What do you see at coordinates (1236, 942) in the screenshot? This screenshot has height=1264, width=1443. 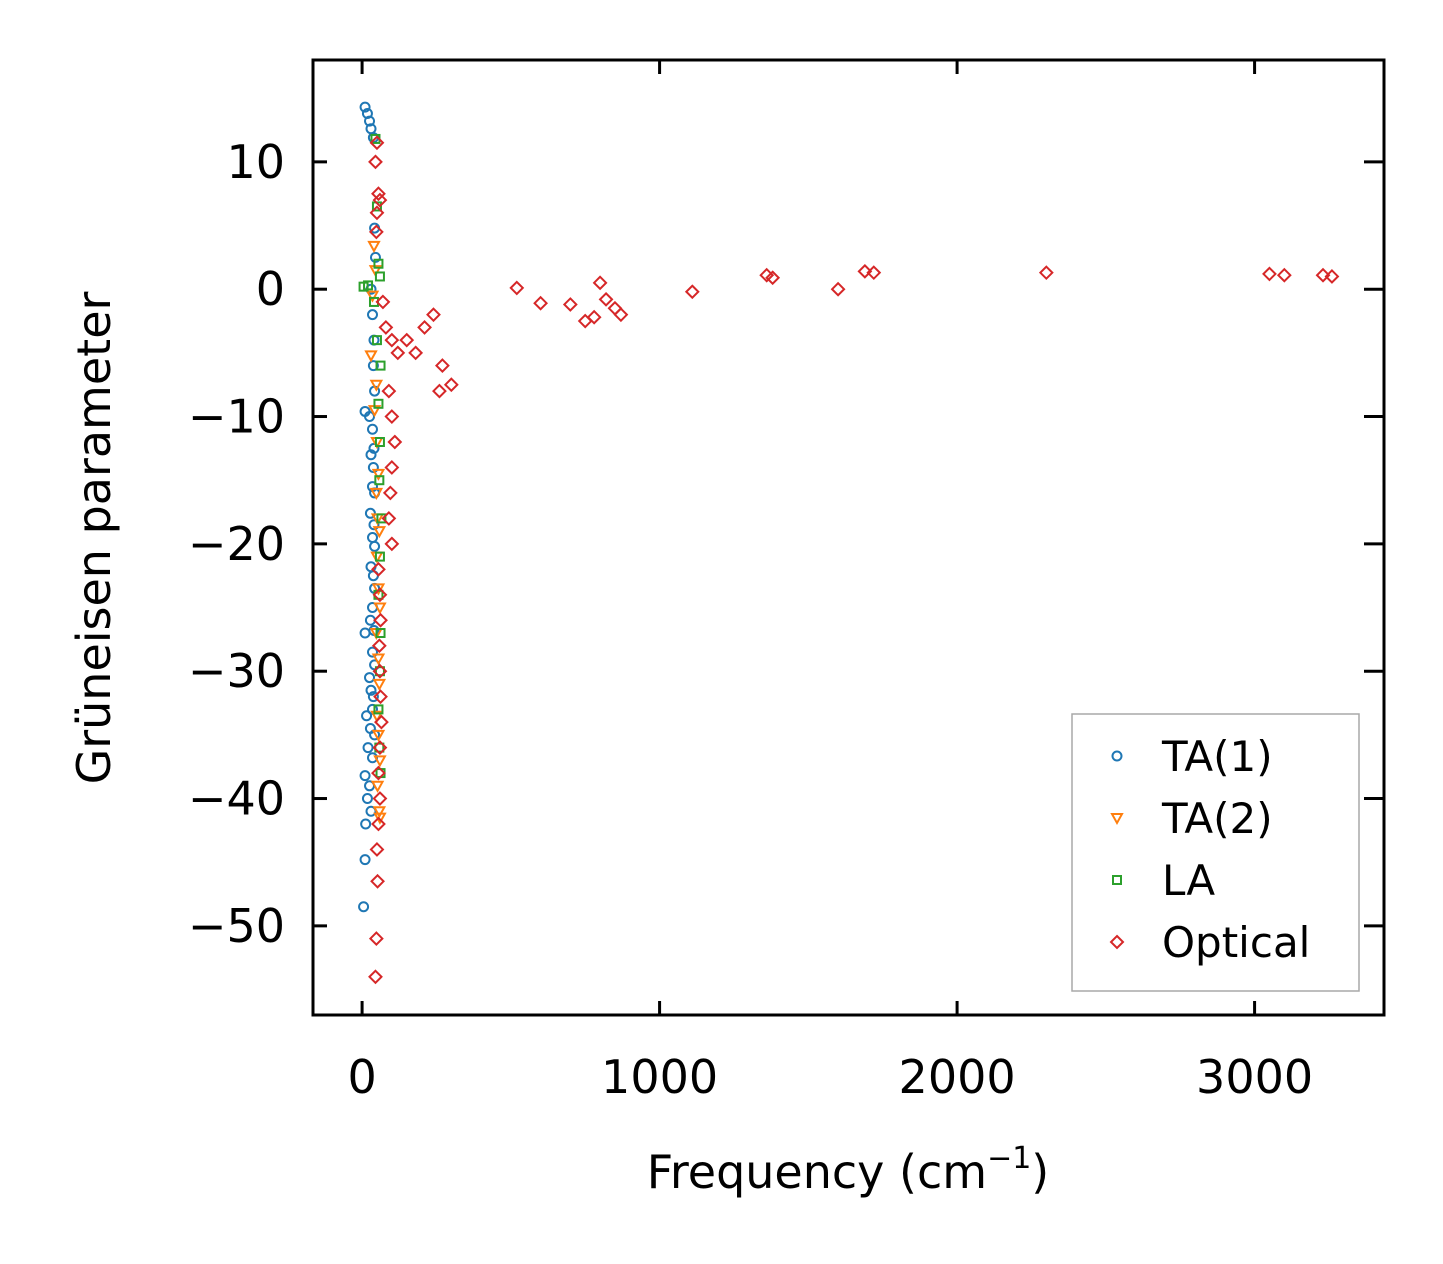 I see `legend-label: Optical` at bounding box center [1236, 942].